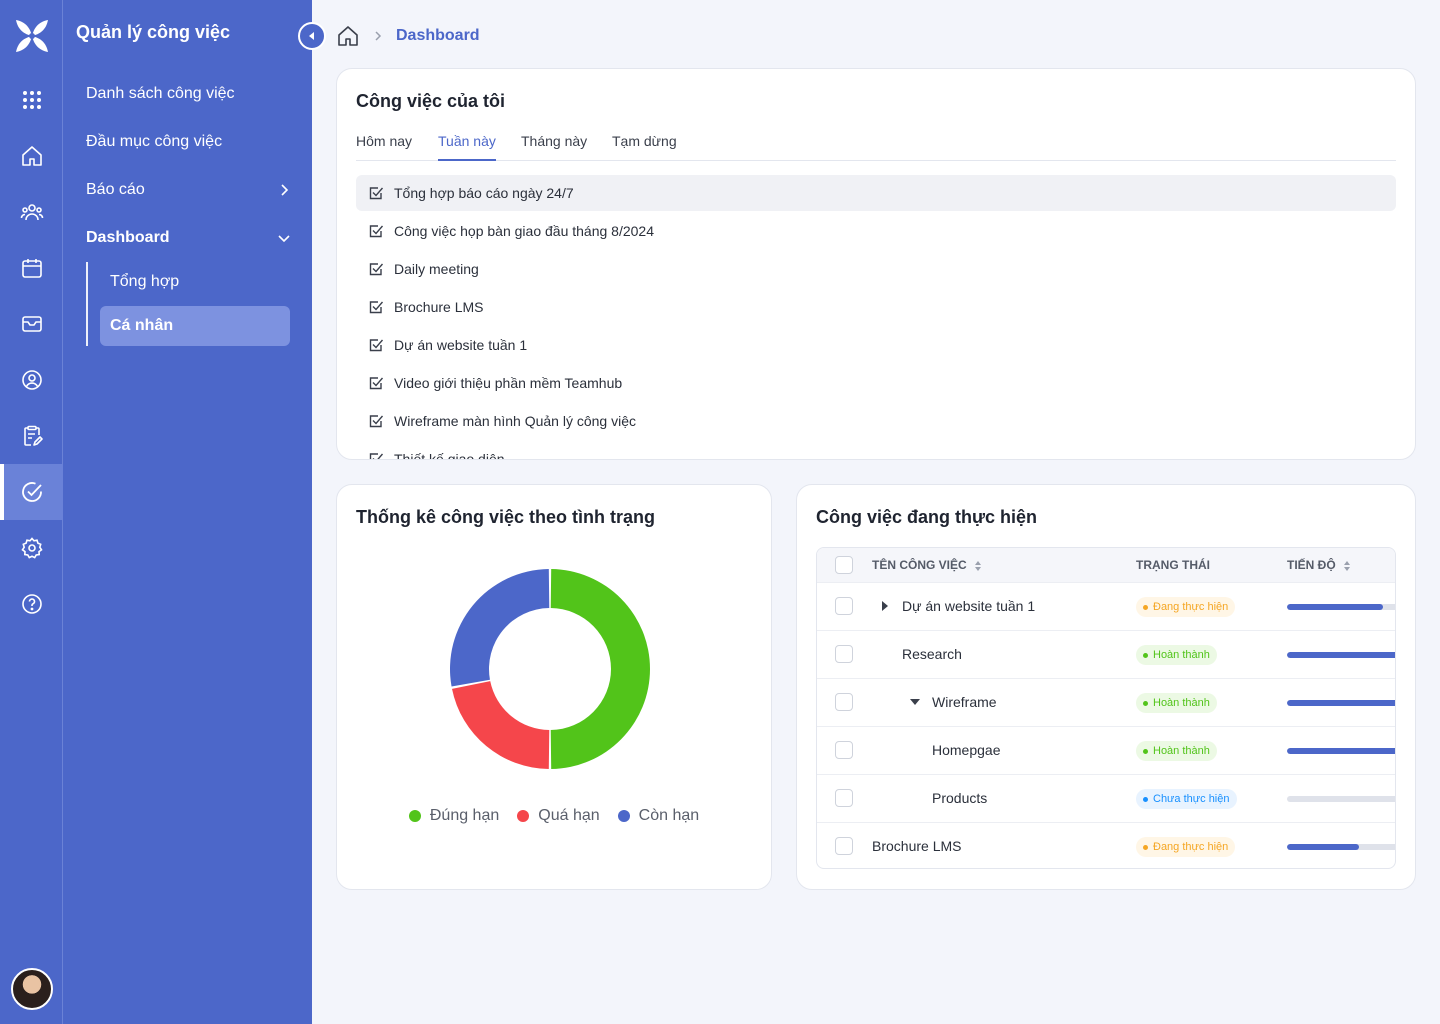 The height and width of the screenshot is (1024, 1440). I want to click on progress-bar, so click(1341, 703).